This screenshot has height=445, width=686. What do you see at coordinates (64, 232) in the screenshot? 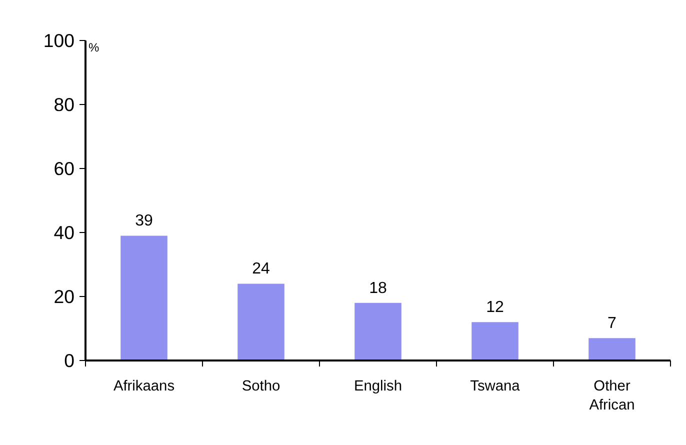
I see `y-tick-label: 40` at bounding box center [64, 232].